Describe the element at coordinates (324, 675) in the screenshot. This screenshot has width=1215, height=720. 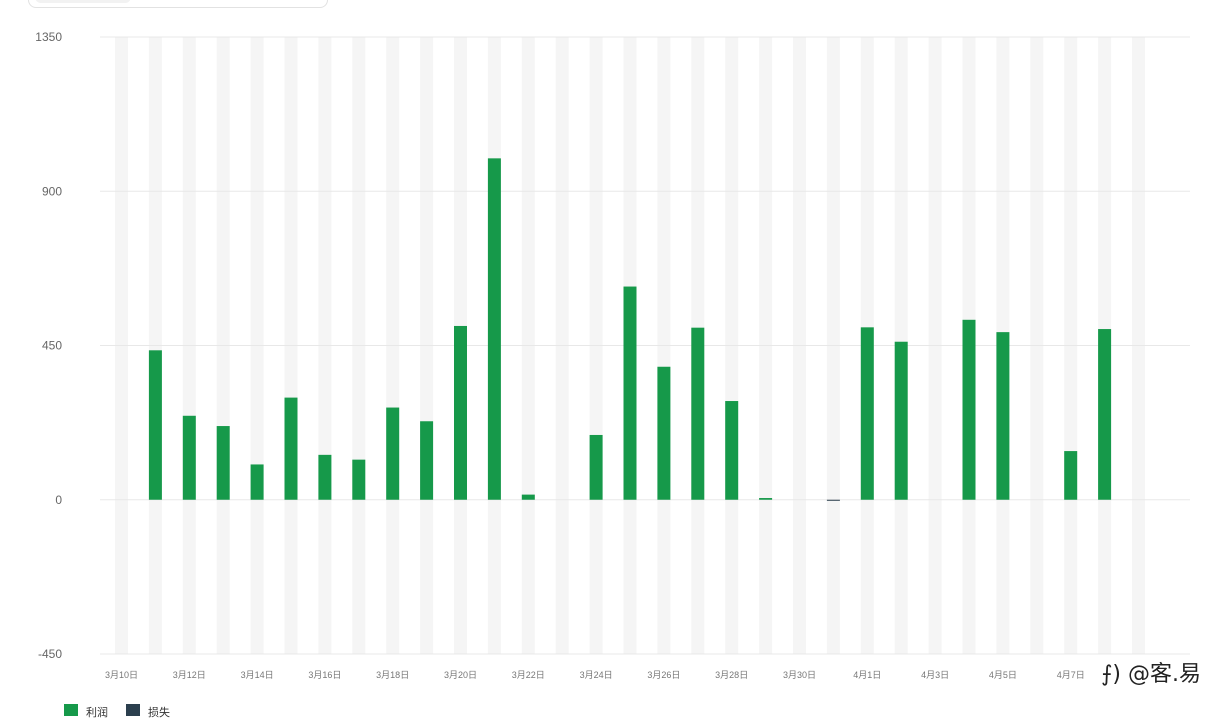
I see `x-tick-label: 3月16日` at that location.